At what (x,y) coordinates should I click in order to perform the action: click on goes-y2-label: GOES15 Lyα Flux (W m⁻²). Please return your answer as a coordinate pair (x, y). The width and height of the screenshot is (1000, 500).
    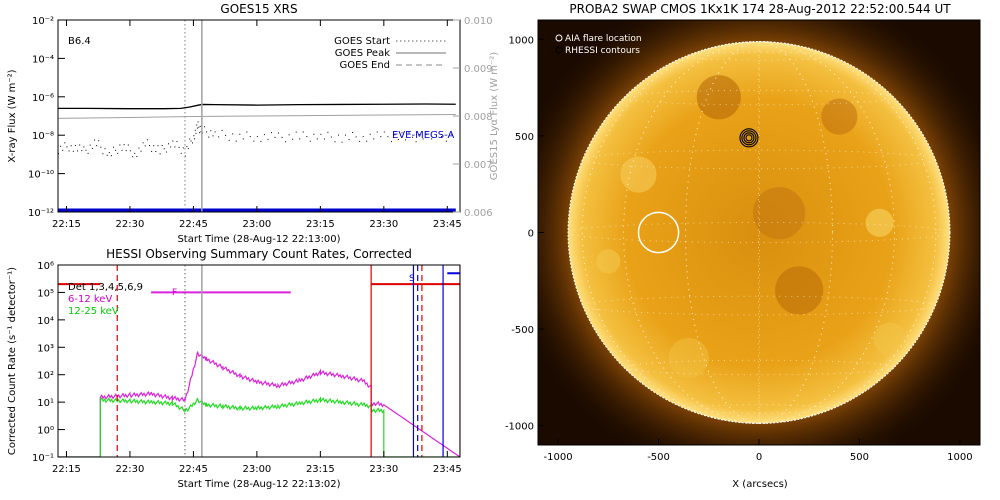
    Looking at the image, I should click on (494, 116).